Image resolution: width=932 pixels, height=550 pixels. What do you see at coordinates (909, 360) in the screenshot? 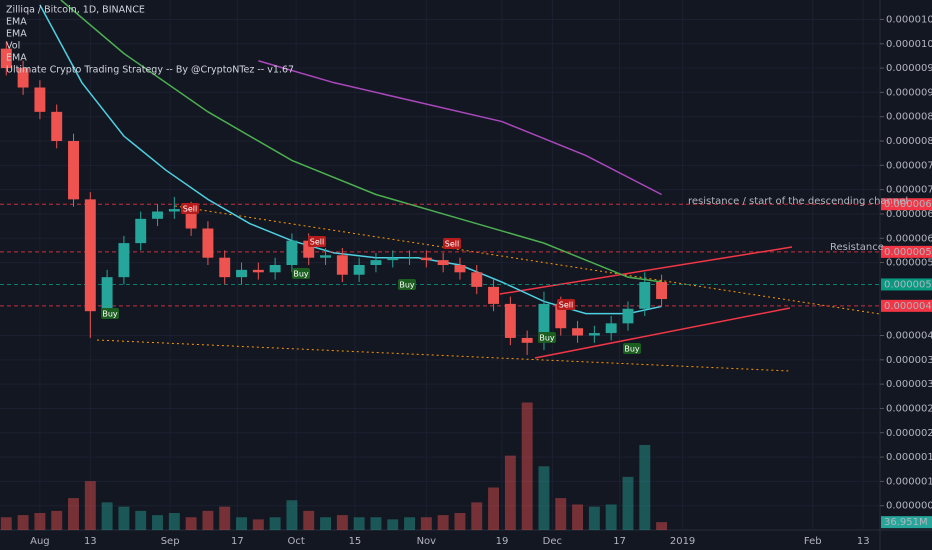
I see `y-tick-label: 0.00000350` at bounding box center [909, 360].